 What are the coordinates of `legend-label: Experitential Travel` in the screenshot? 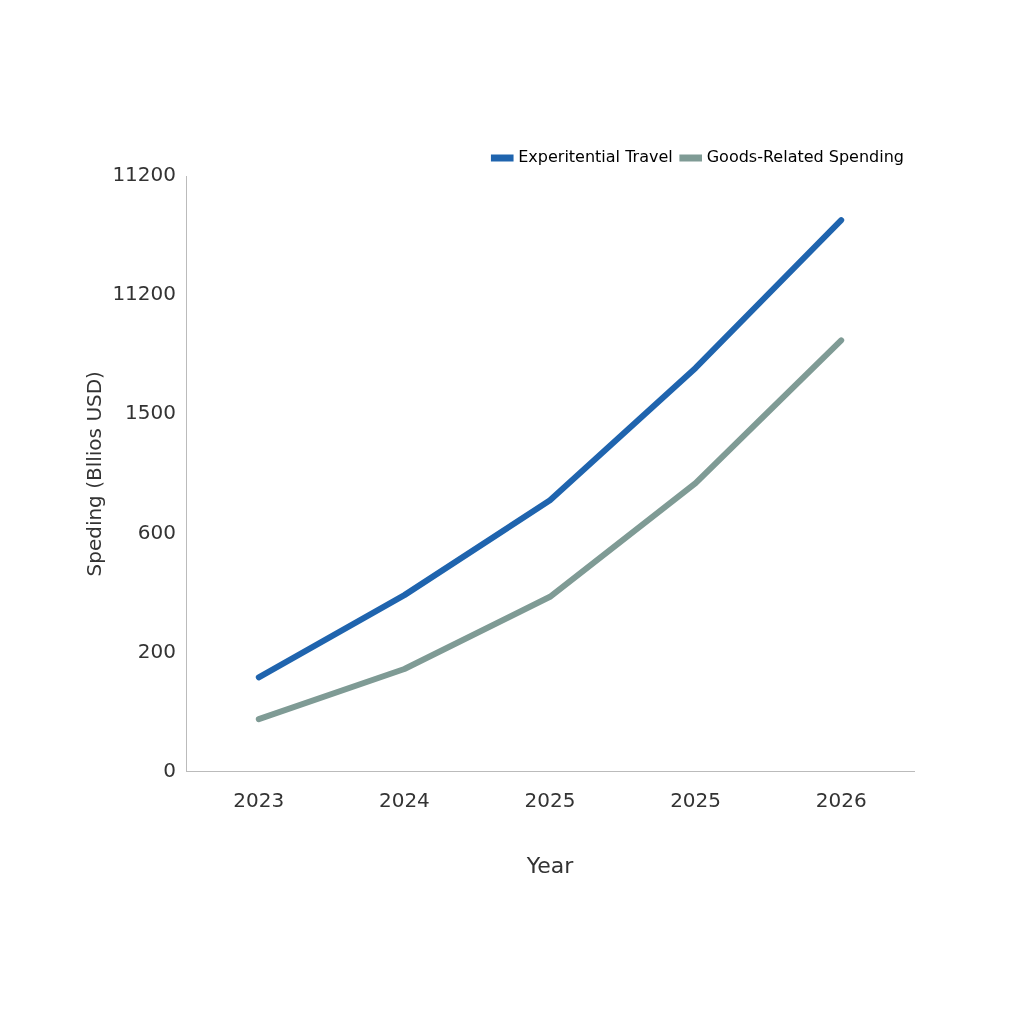 It's located at (595, 157).